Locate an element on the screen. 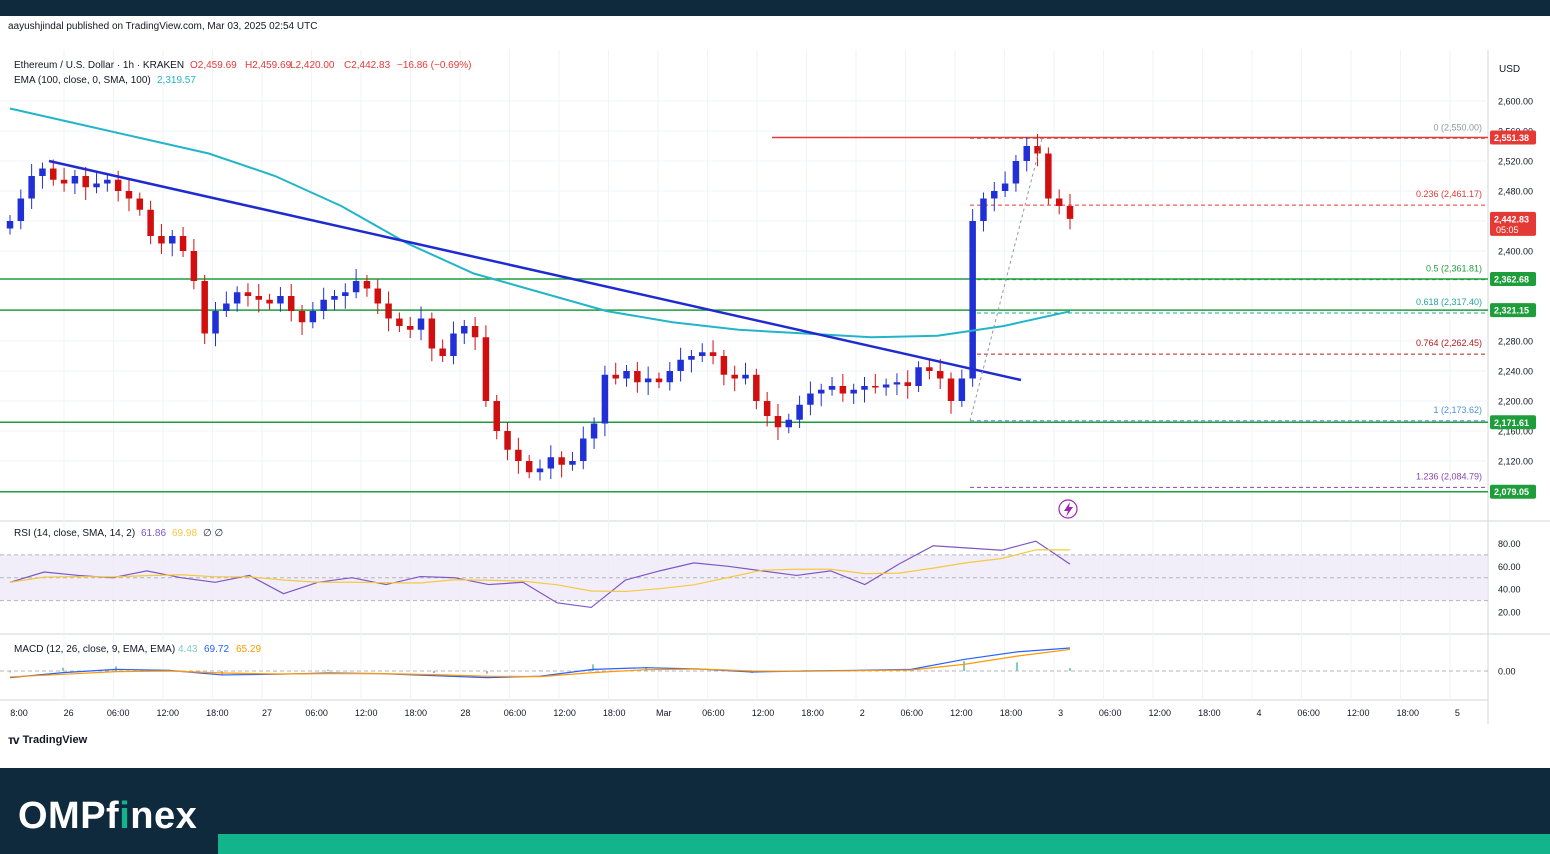  price-tick-label: 2,200.00 is located at coordinates (1515, 402).